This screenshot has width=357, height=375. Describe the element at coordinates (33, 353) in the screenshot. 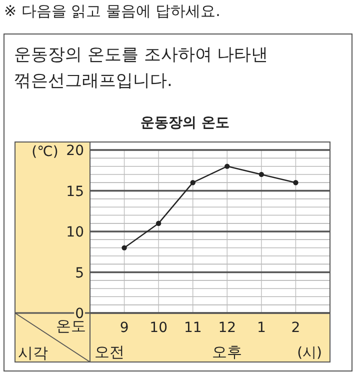

I see `annotation: 시각` at that location.